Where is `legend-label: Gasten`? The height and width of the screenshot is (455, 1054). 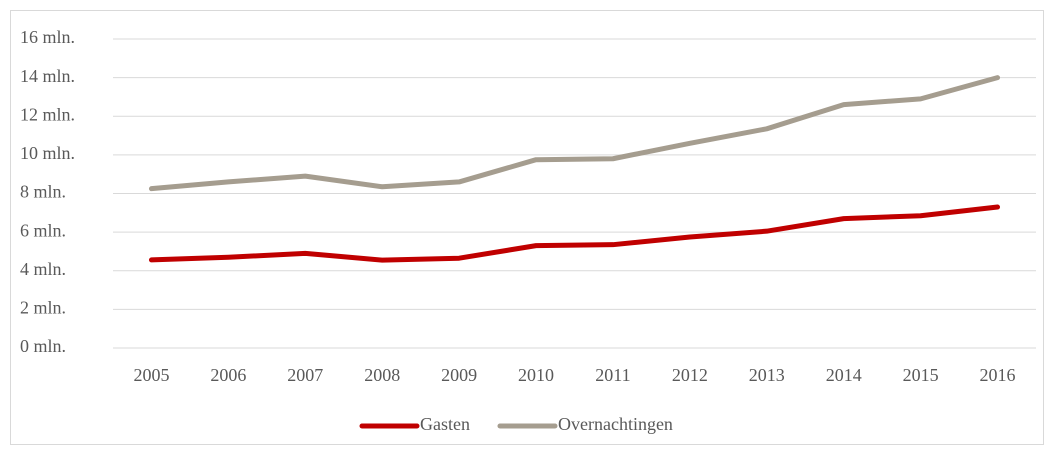
legend-label: Gasten is located at coordinates (445, 424).